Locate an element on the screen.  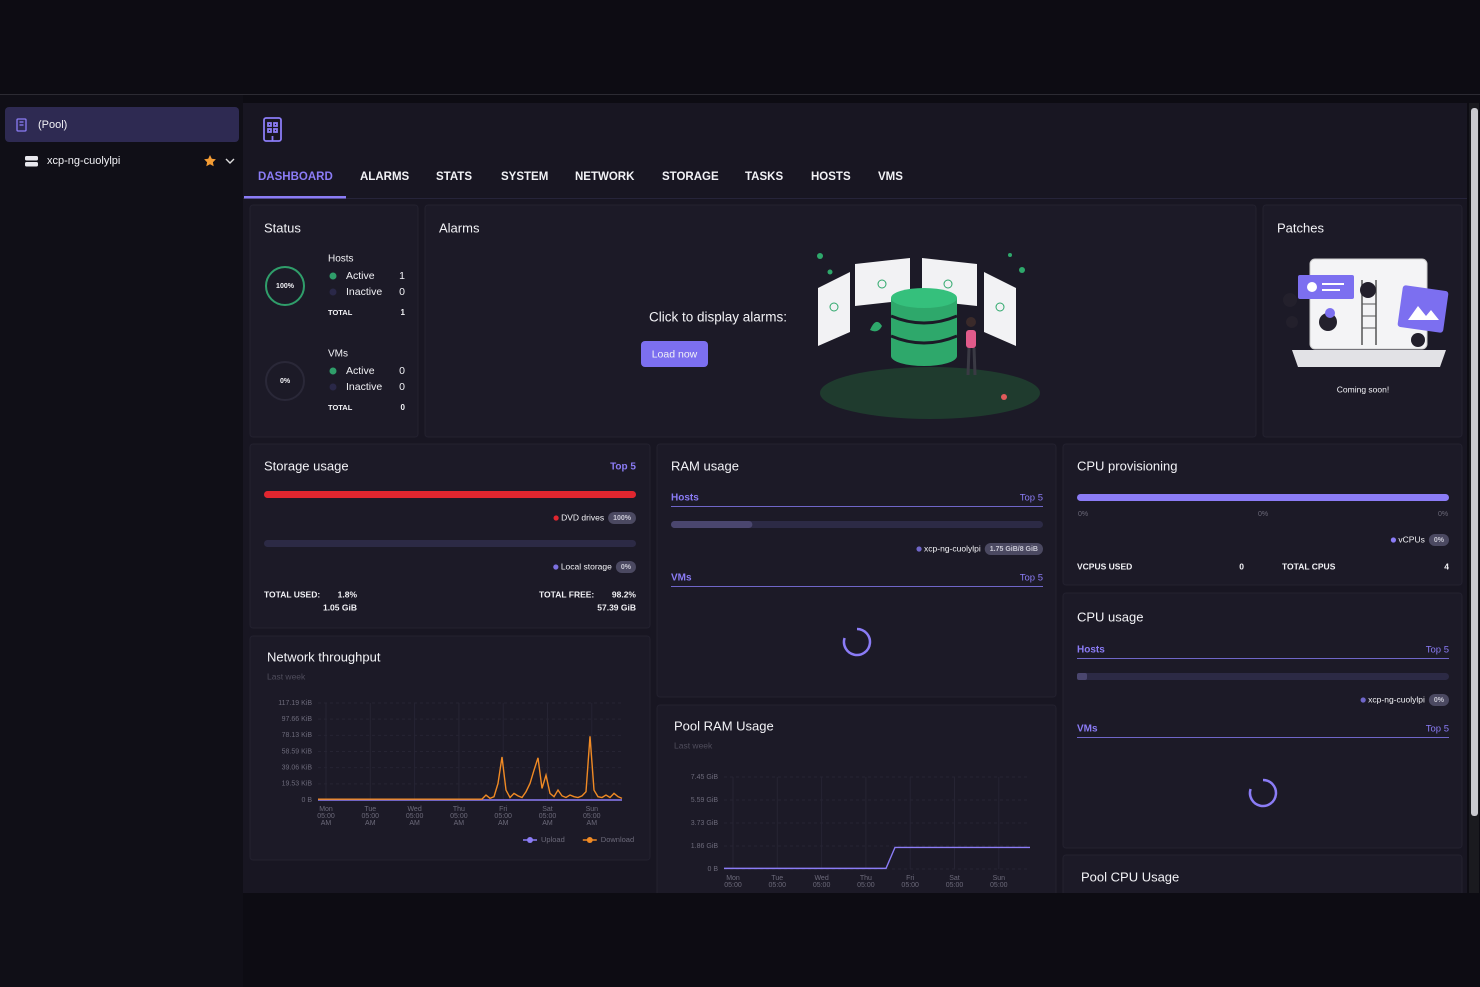
pool-item is located at coordinates (122, 124).